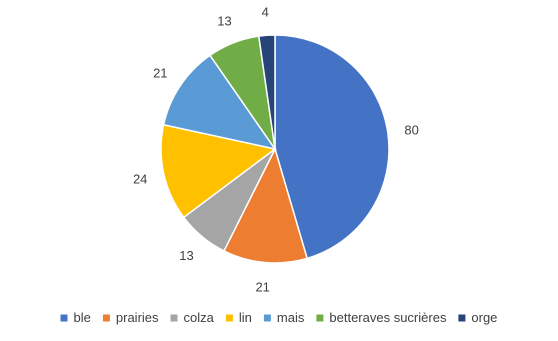 This screenshot has height=341, width=558. What do you see at coordinates (82, 317) in the screenshot?
I see `legend-label-ble: ble` at bounding box center [82, 317].